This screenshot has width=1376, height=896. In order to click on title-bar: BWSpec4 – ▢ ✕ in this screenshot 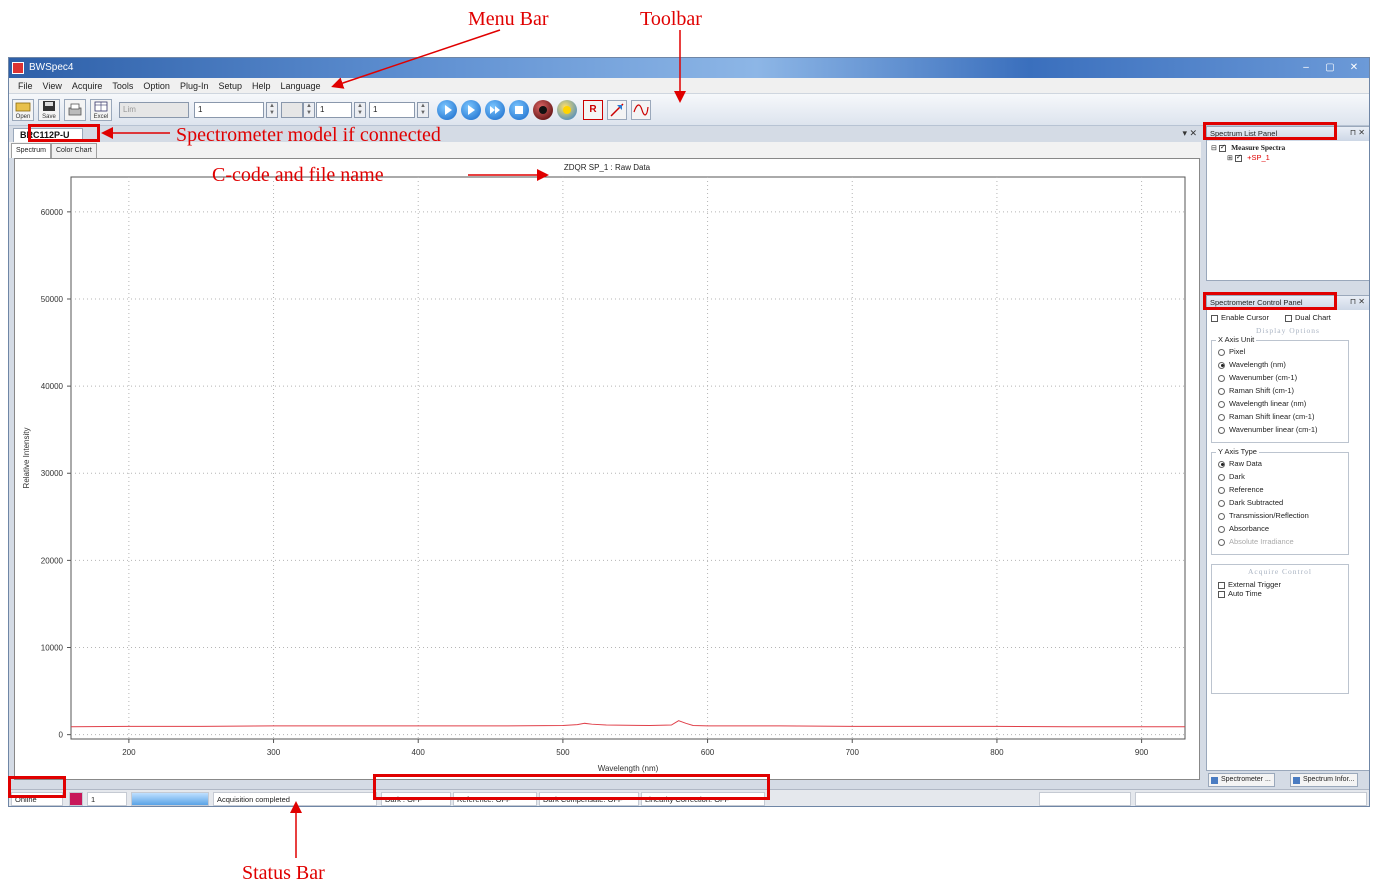, I will do `click(689, 68)`.